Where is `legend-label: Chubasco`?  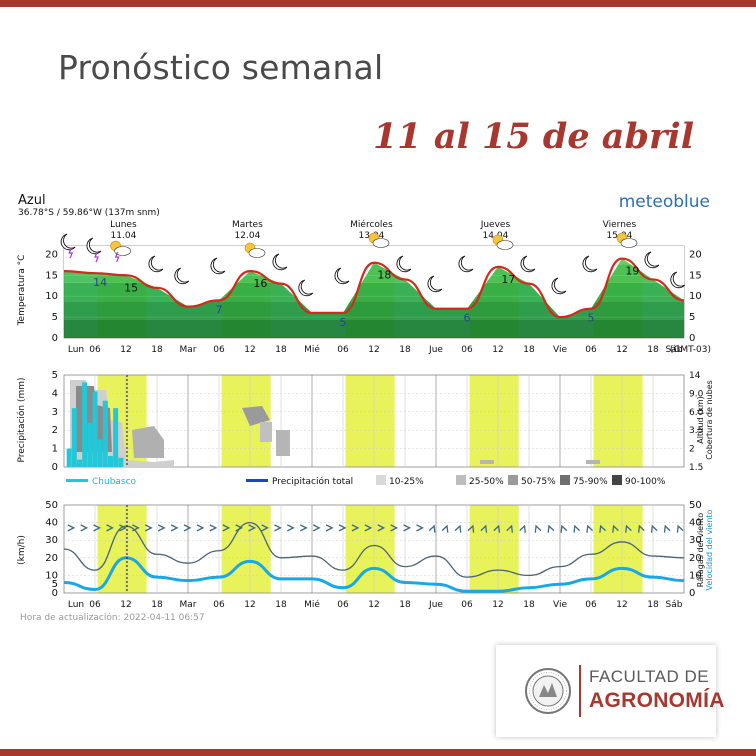
legend-label: Chubasco is located at coordinates (114, 482).